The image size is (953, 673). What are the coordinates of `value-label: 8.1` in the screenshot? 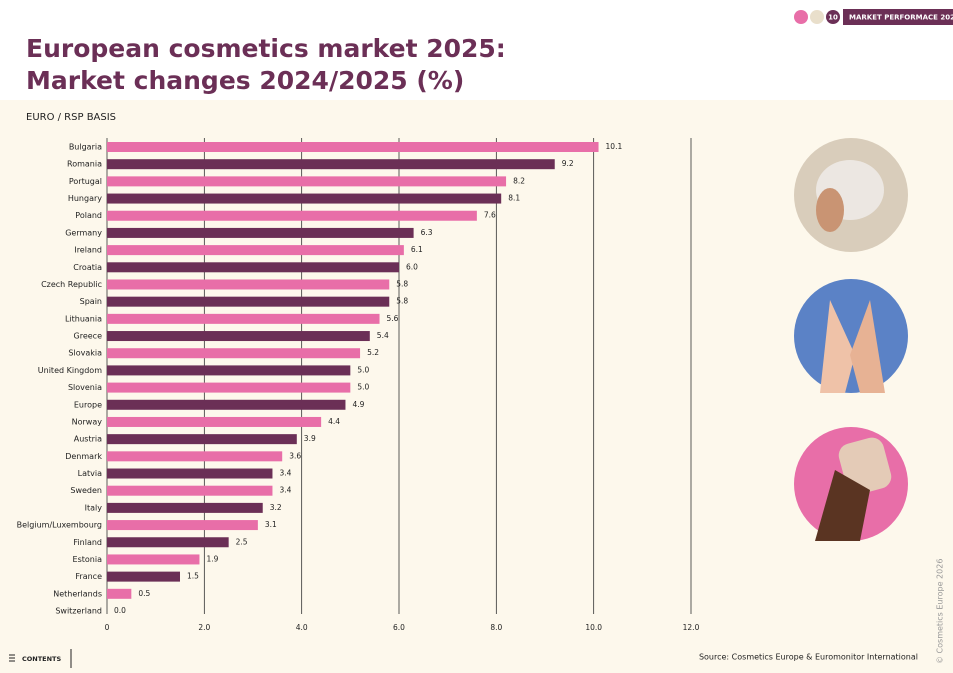 It's located at (514, 198).